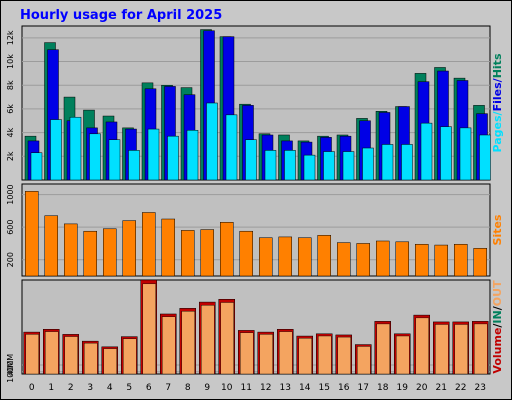 Image resolution: width=512 pixels, height=404 pixels. I want to click on x-tick-label: 16, so click(344, 388).